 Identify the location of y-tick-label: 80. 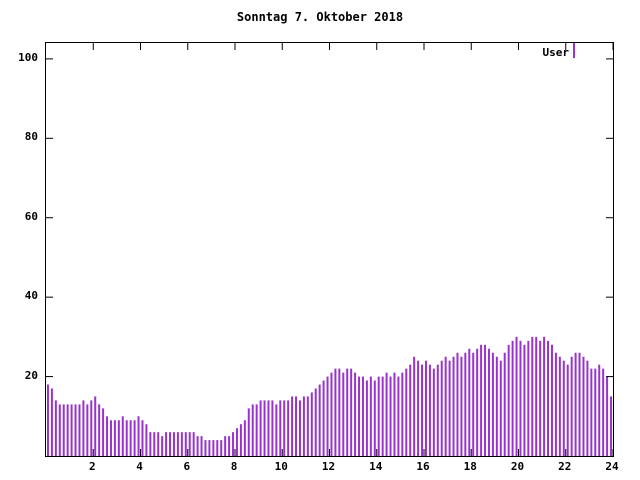
(31, 137).